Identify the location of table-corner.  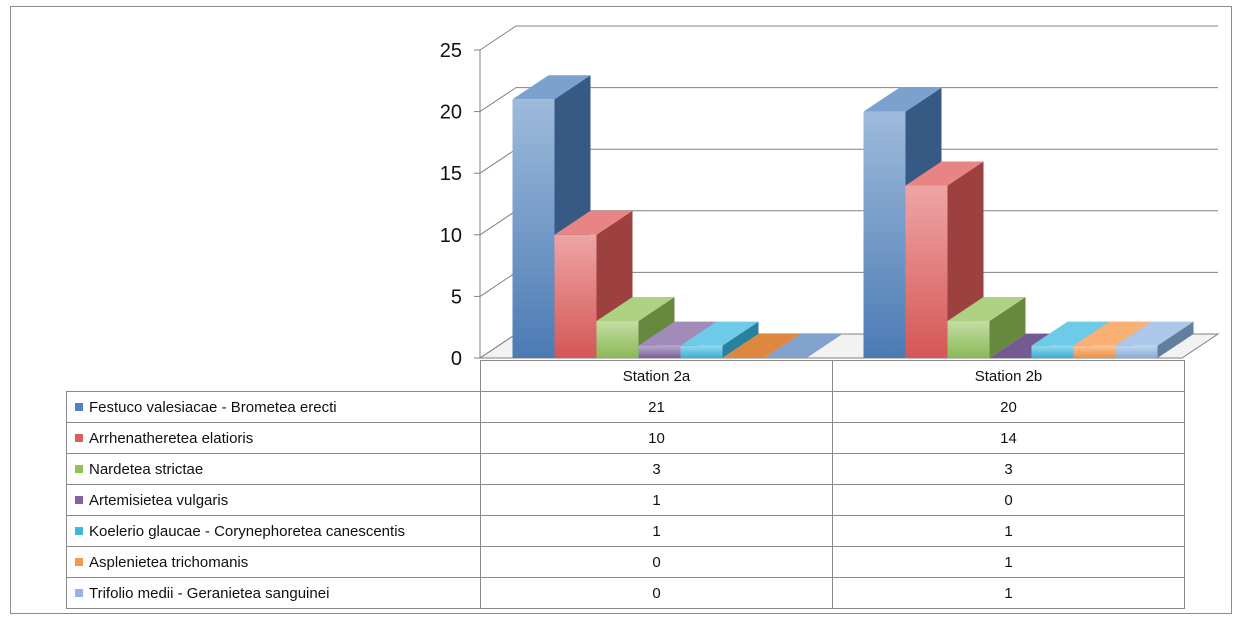
(274, 376).